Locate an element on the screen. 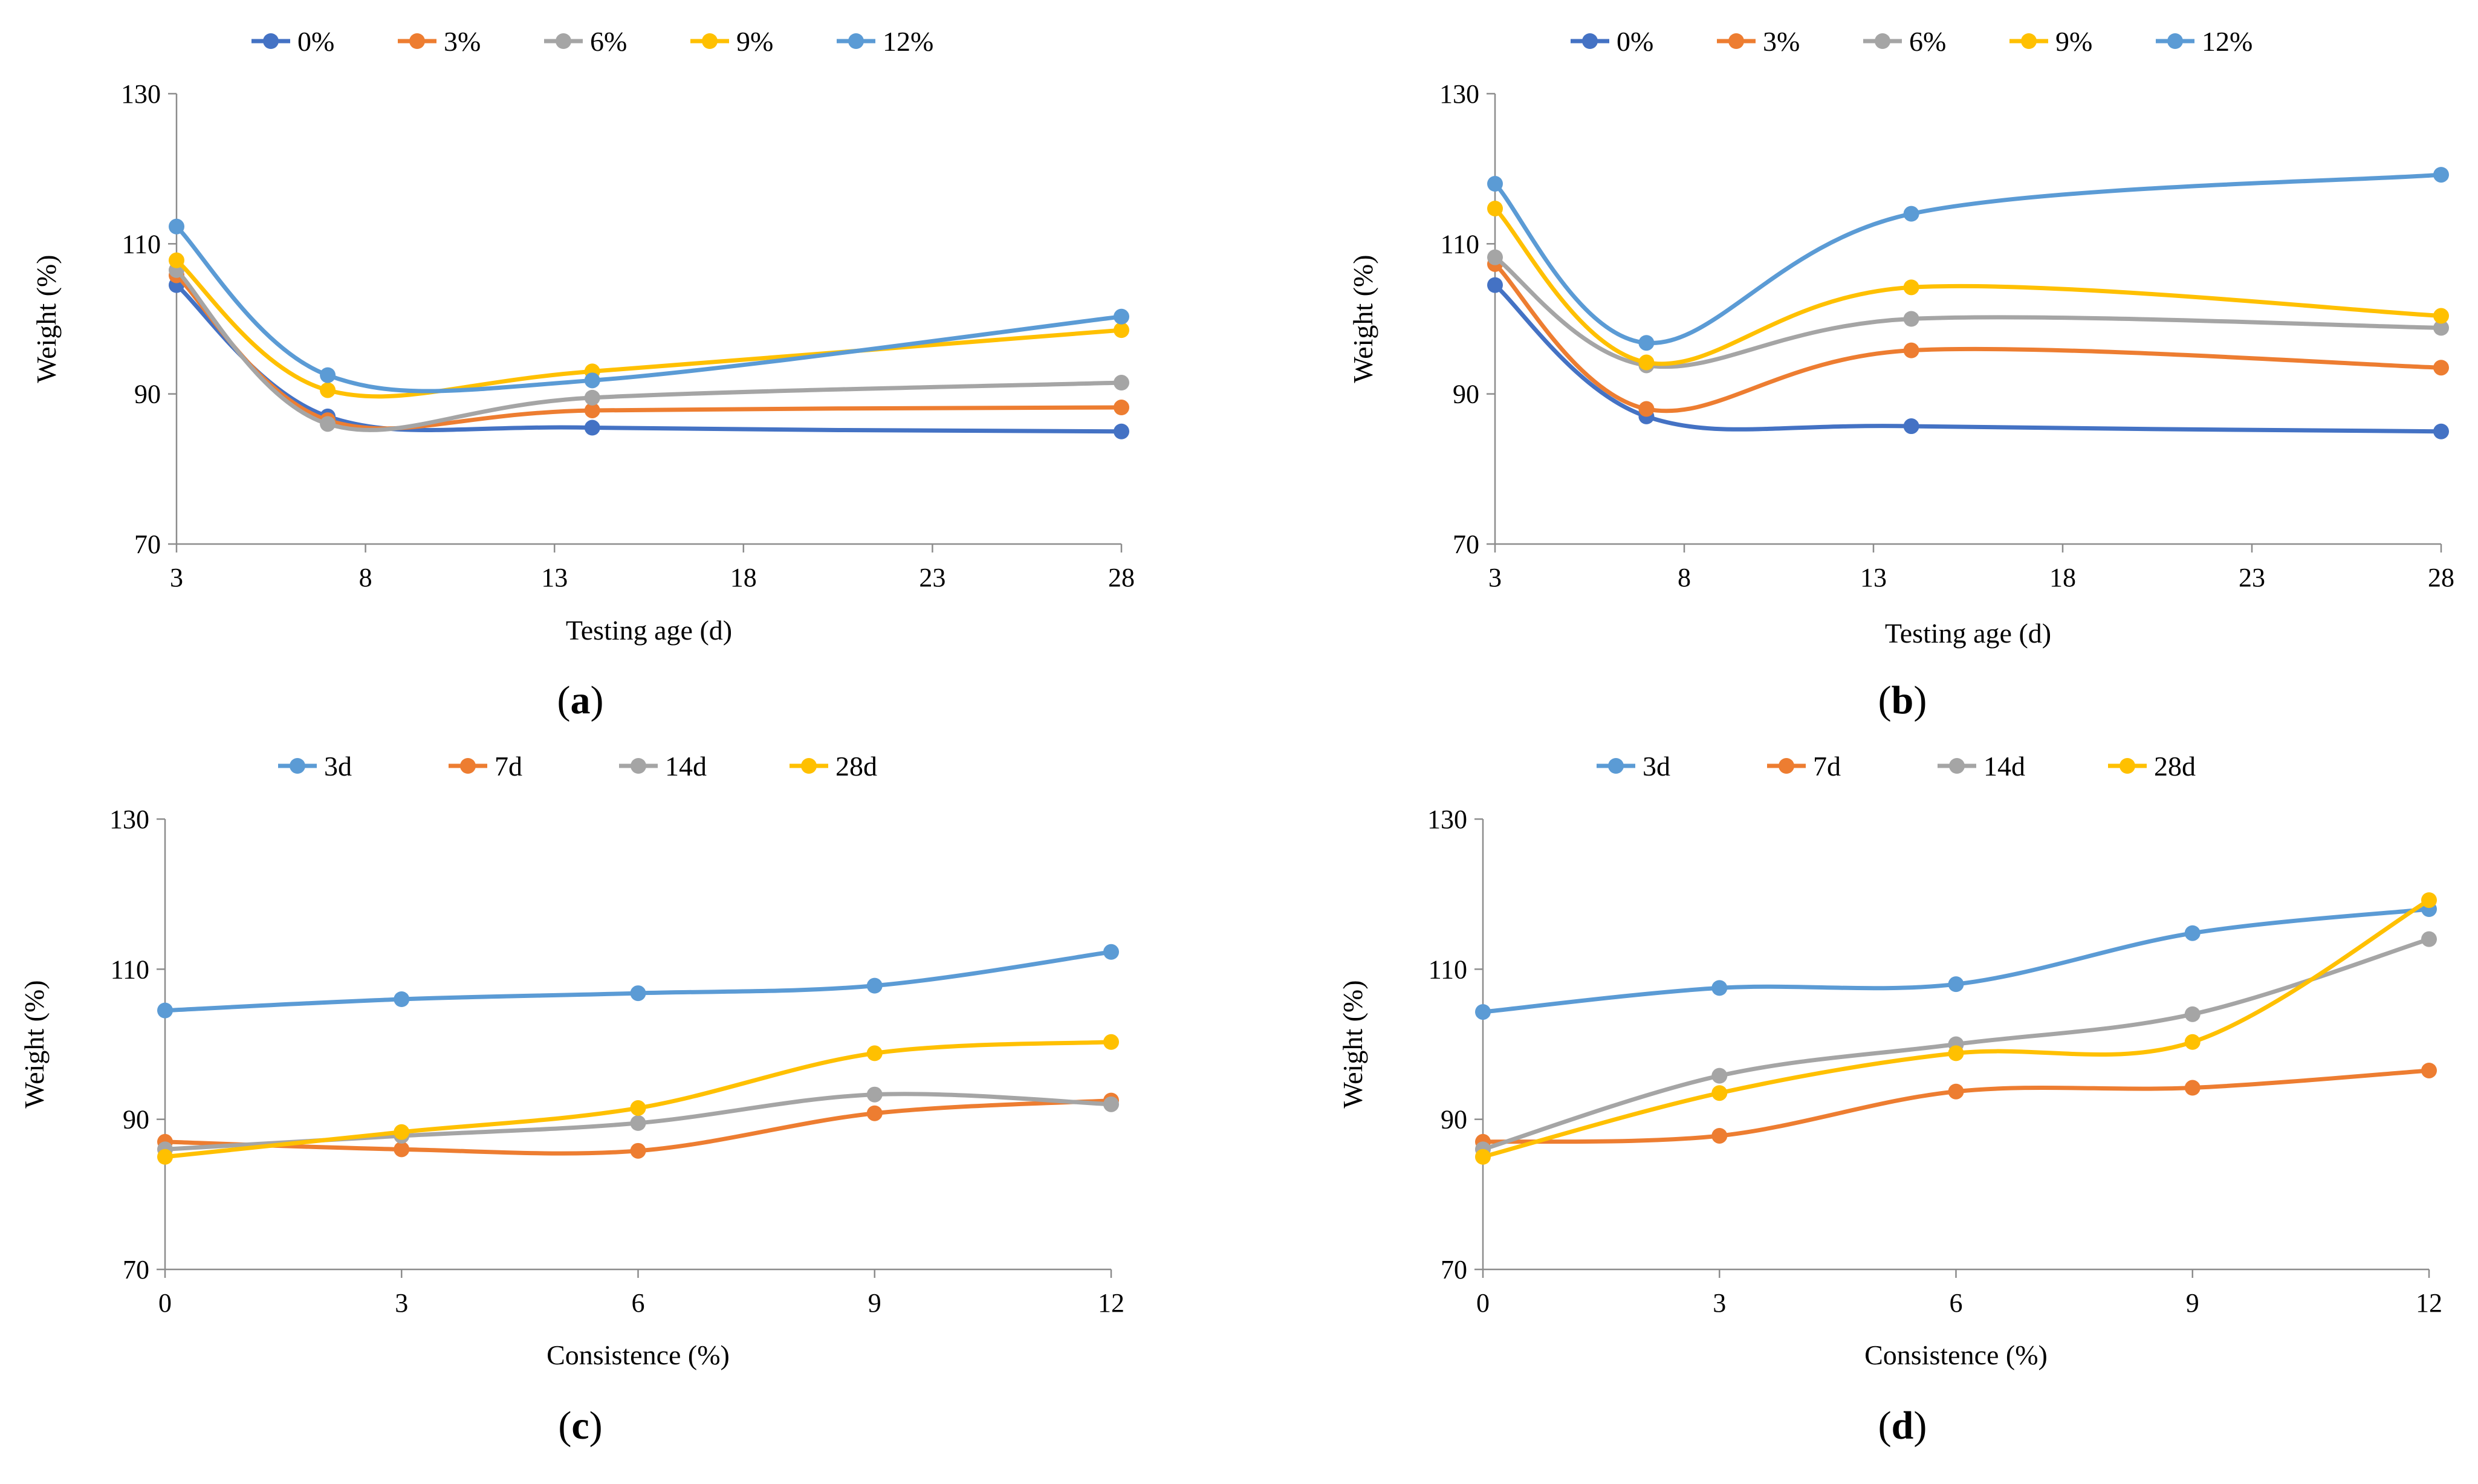 The height and width of the screenshot is (1484, 2478). x-tick-label: 13 is located at coordinates (554, 577).